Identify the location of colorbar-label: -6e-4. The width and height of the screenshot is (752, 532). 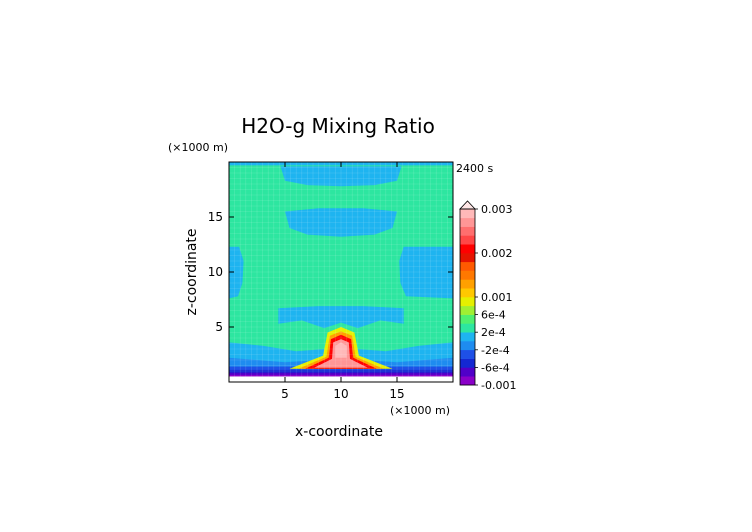
(495, 367).